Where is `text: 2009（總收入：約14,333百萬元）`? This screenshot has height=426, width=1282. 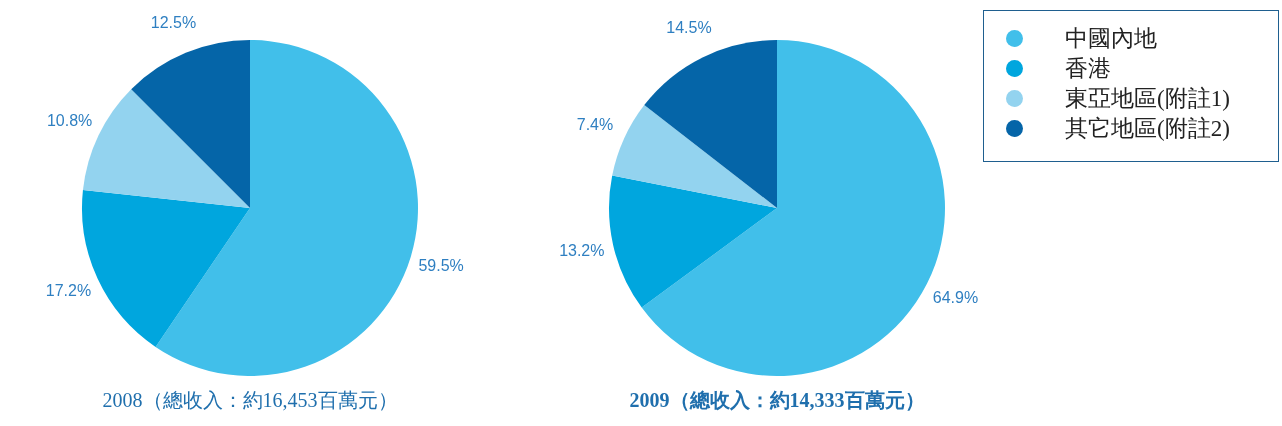 text: 2009（總收入：約14,333百萬元） is located at coordinates (777, 400).